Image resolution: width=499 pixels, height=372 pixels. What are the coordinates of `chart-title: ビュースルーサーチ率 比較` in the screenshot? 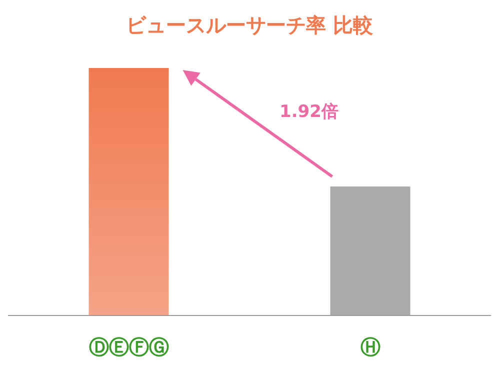 It's located at (250, 25).